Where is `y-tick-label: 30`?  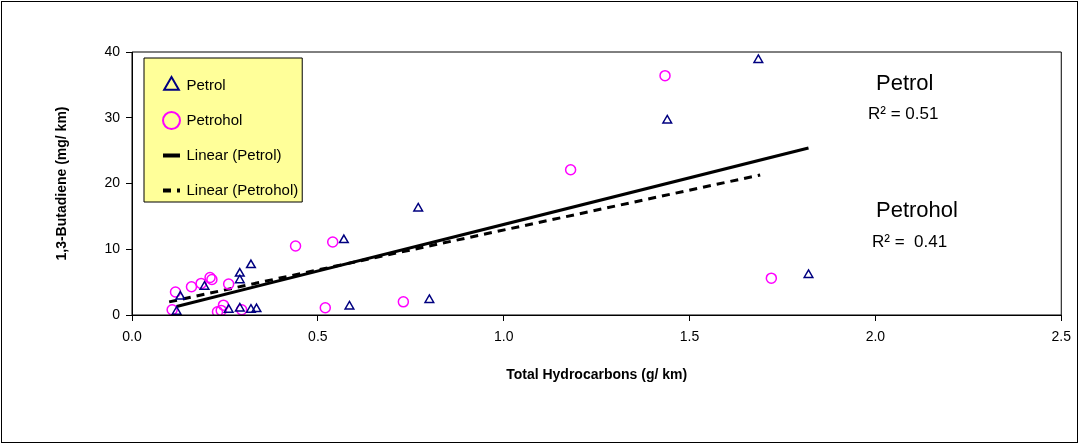 y-tick-label: 30 is located at coordinates (112, 116).